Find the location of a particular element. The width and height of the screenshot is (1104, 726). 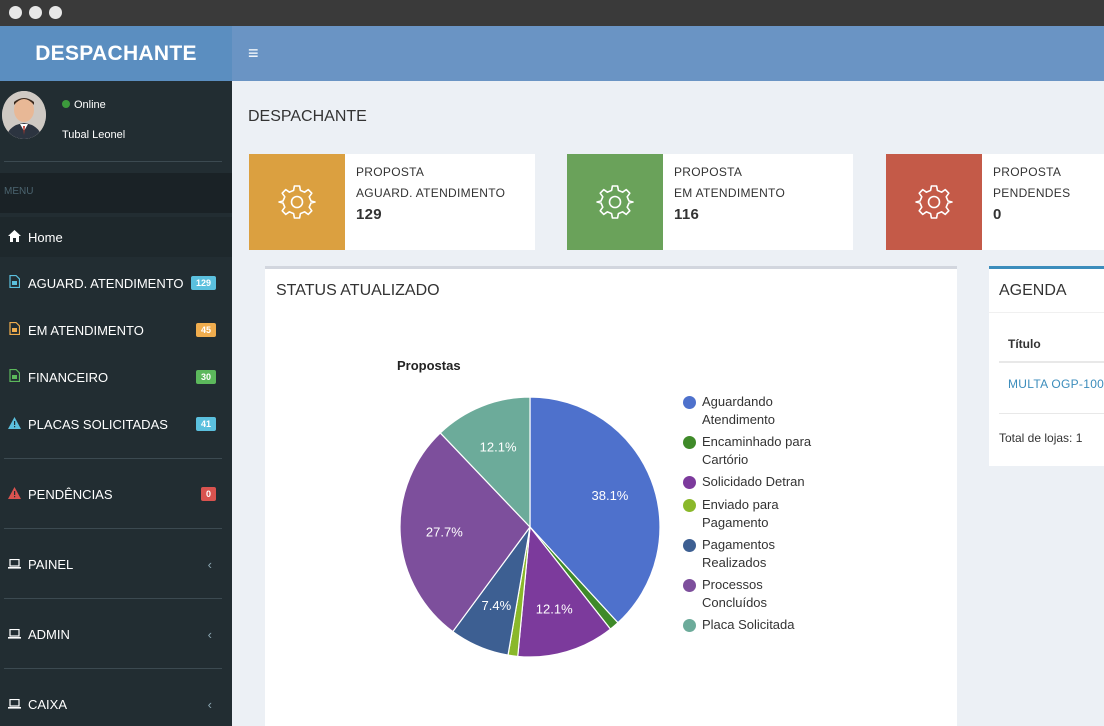

info-box-line2: AGUARD. ATENDIMENTO is located at coordinates (431, 193).